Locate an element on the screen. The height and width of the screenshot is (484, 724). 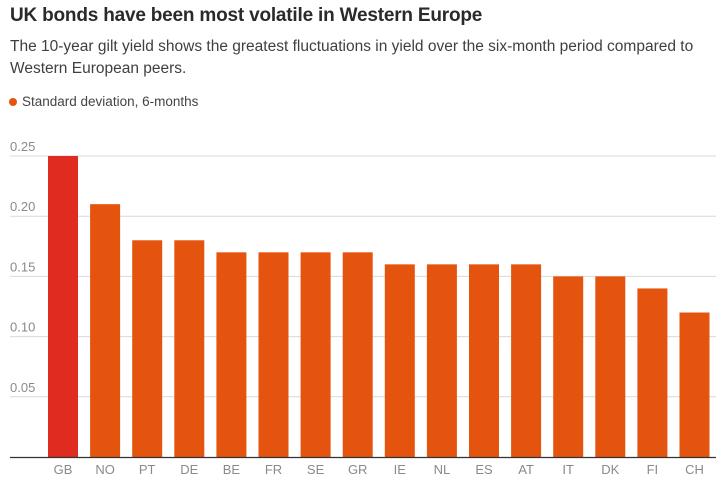
x-tick-label-ch: CH is located at coordinates (694, 469).